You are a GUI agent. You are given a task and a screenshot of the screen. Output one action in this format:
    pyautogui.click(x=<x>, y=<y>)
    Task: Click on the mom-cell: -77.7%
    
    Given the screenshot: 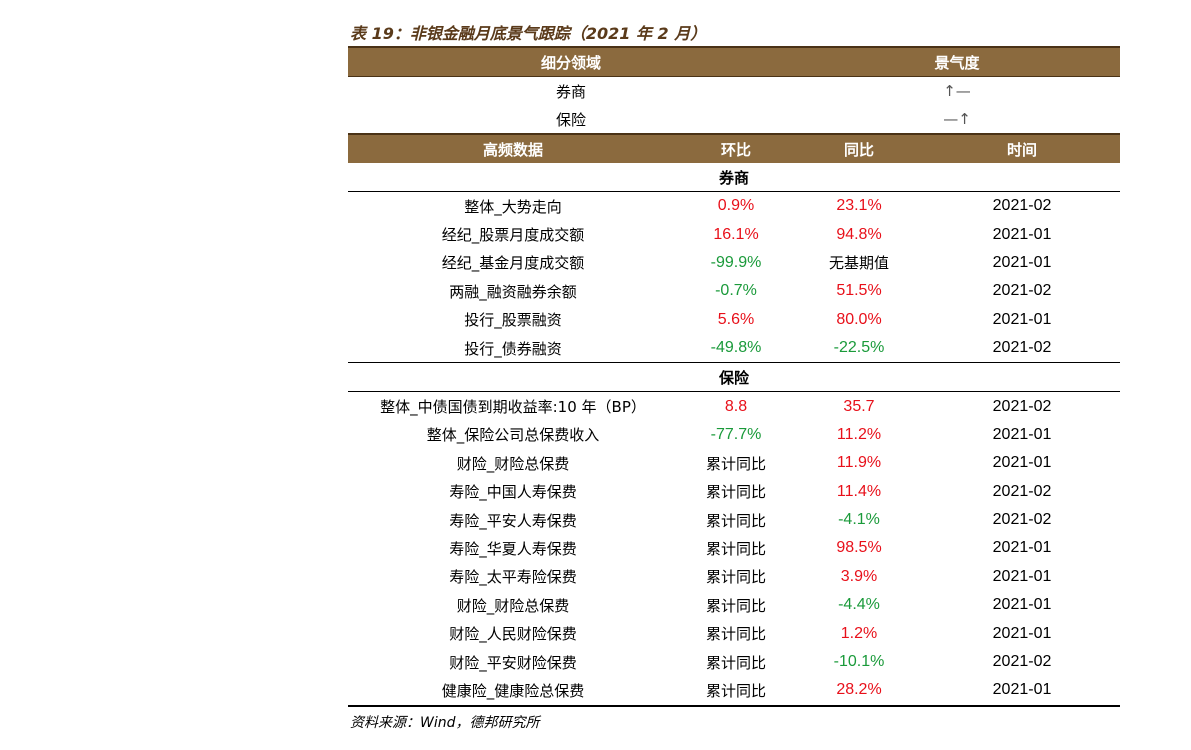 What is the action you would take?
    pyautogui.click(x=736, y=434)
    